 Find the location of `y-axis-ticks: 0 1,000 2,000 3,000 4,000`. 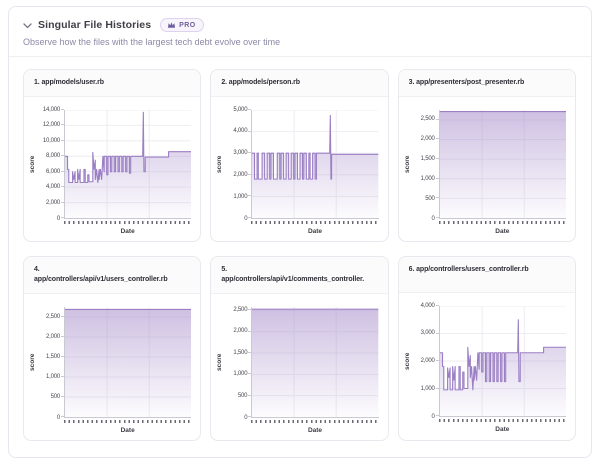

y-axis-ticks: 0 1,000 2,000 3,000 4,000 is located at coordinates (425, 361).